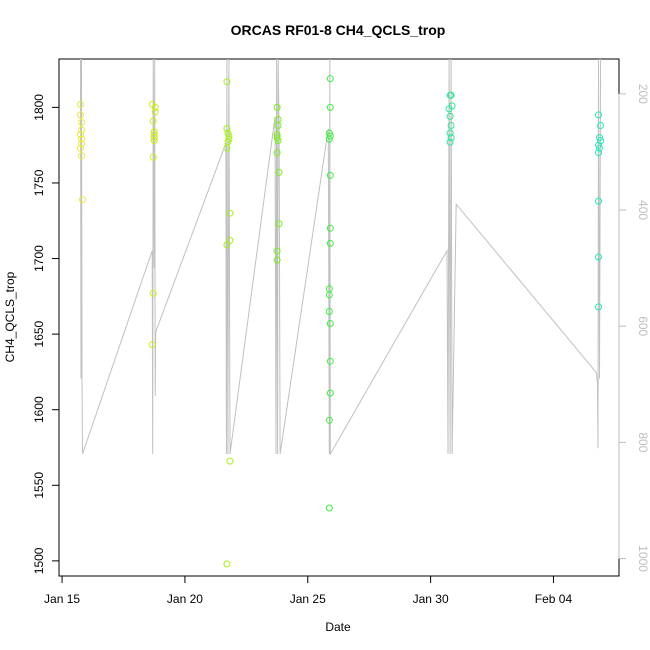  Describe the element at coordinates (643, 326) in the screenshot. I see `secondary-y-tick-label: 600` at that location.